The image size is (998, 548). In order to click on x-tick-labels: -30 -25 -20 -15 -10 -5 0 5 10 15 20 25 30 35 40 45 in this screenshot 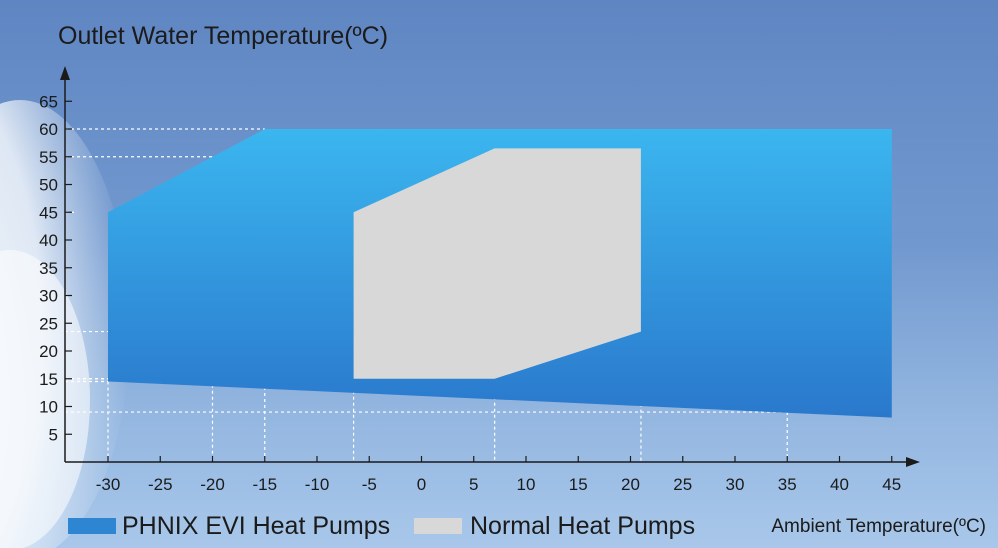, I will do `click(499, 484)`.